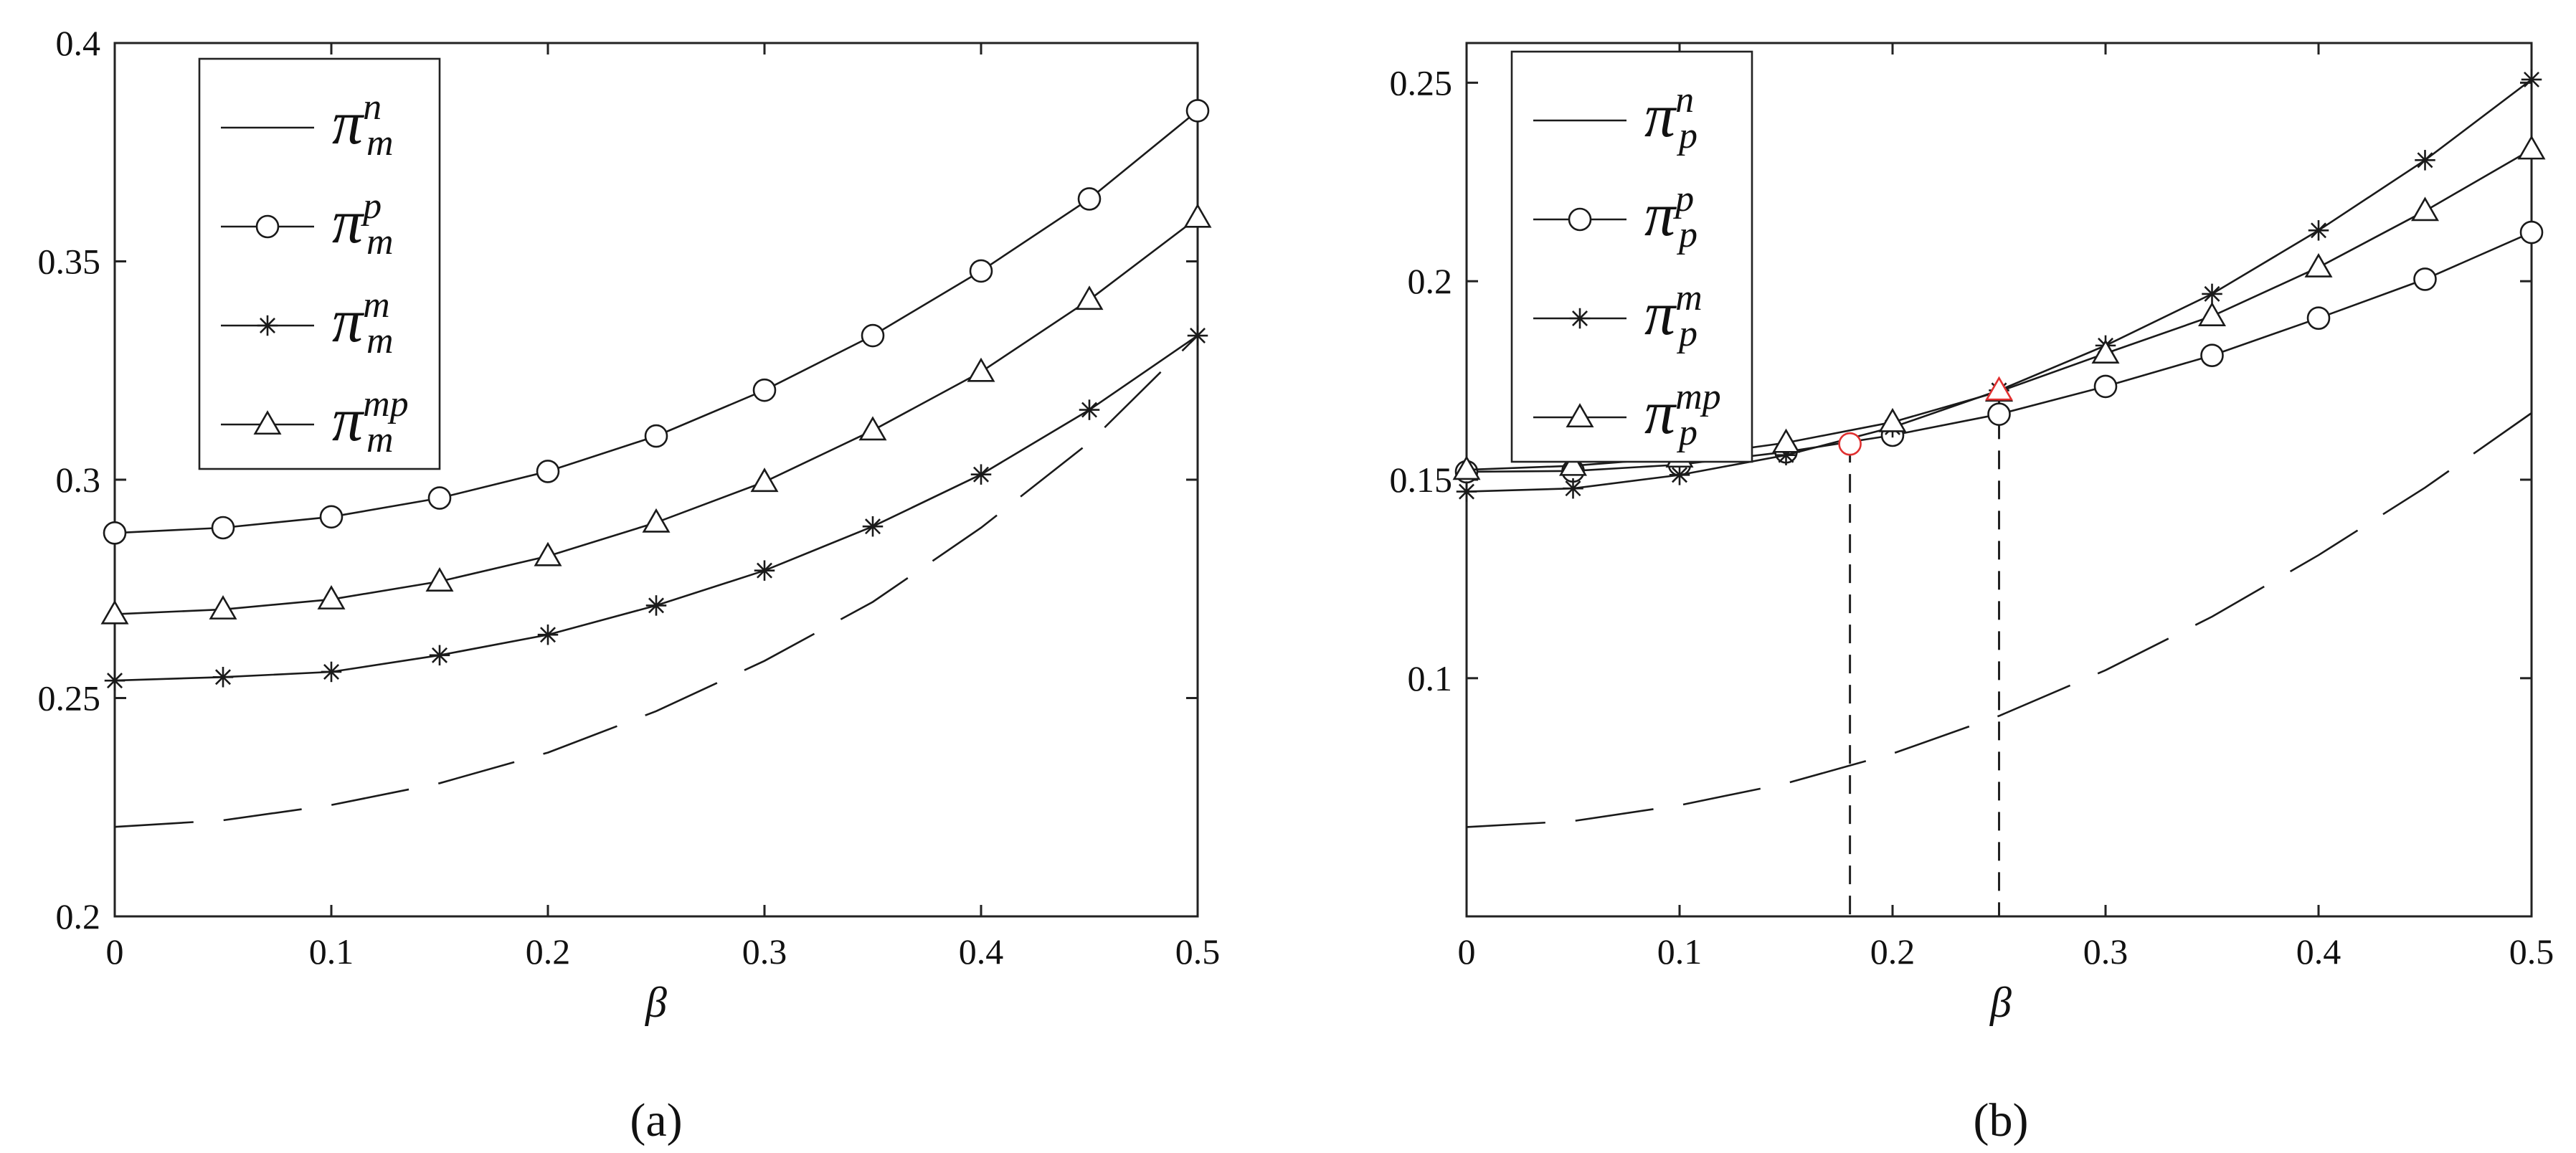  I want to click on legend-label: πn m, so click(363, 125).